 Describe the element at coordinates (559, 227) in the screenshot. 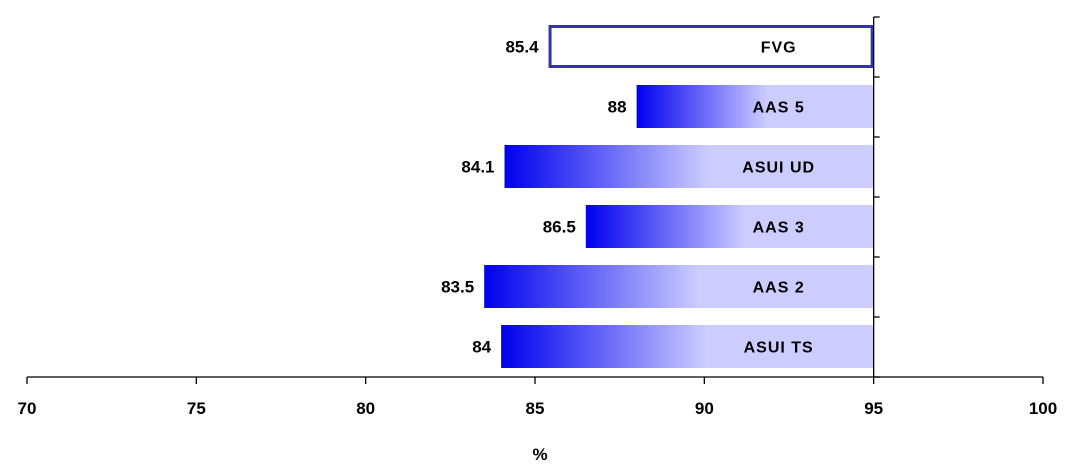

I see `data-label: 86.5` at that location.